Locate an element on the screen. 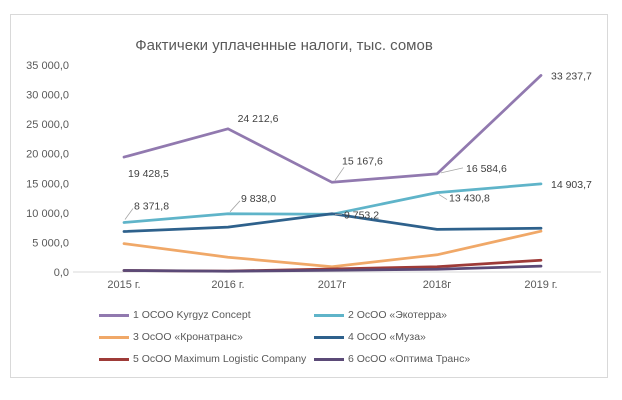 The height and width of the screenshot is (400, 622). data-label: 15 167,6 is located at coordinates (362, 161).